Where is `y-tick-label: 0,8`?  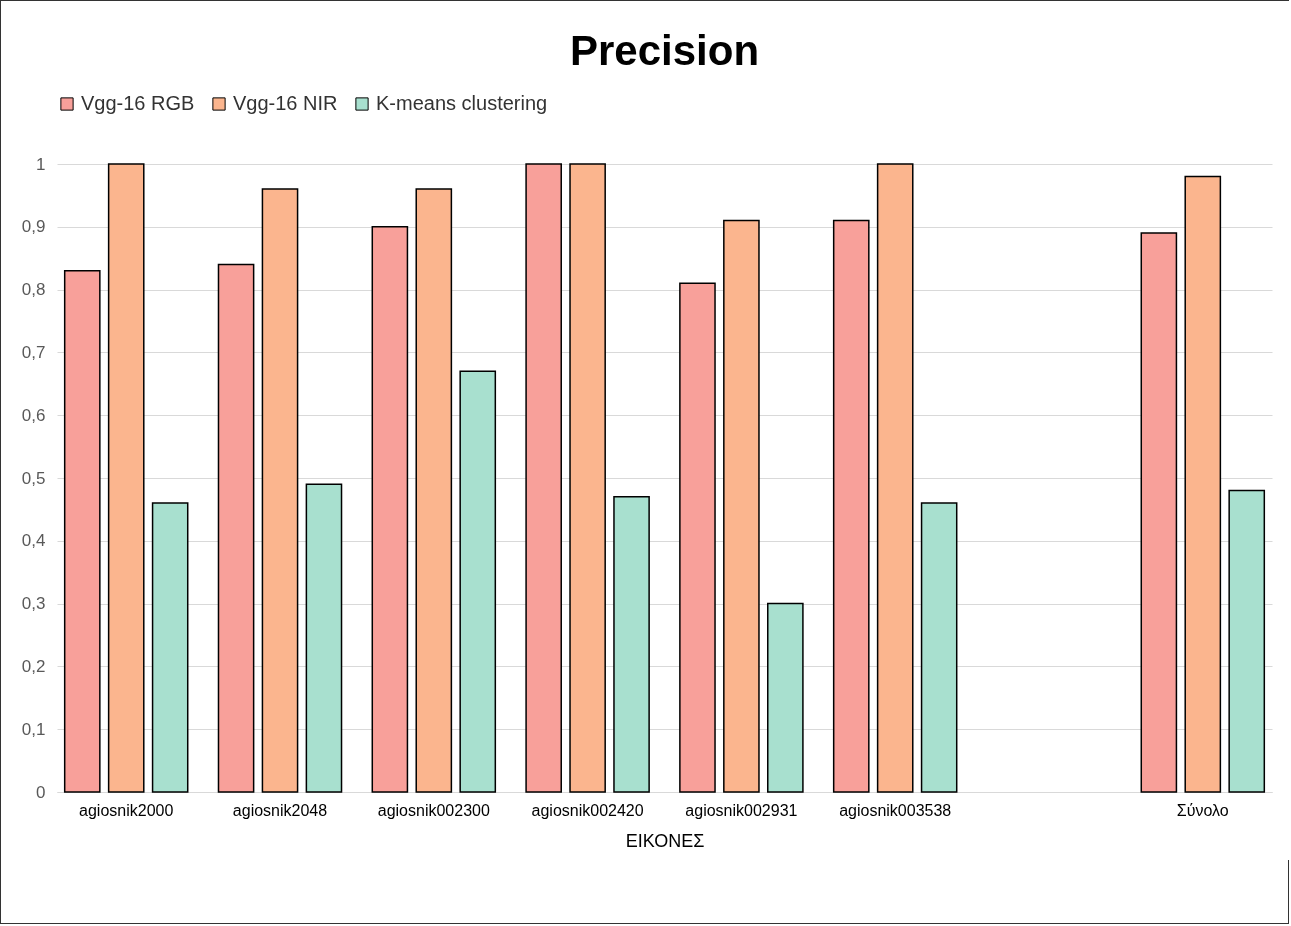
y-tick-label: 0,8 is located at coordinates (33, 290).